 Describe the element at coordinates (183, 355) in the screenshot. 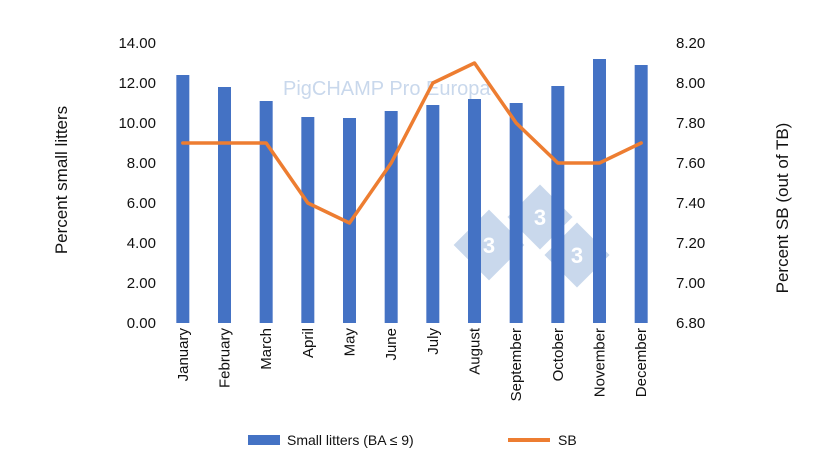

I see `x-tick-label: January` at that location.